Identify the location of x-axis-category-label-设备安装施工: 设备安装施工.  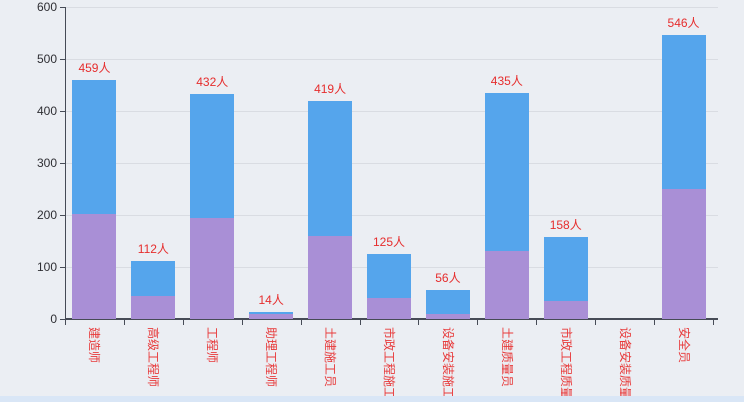
(447, 363).